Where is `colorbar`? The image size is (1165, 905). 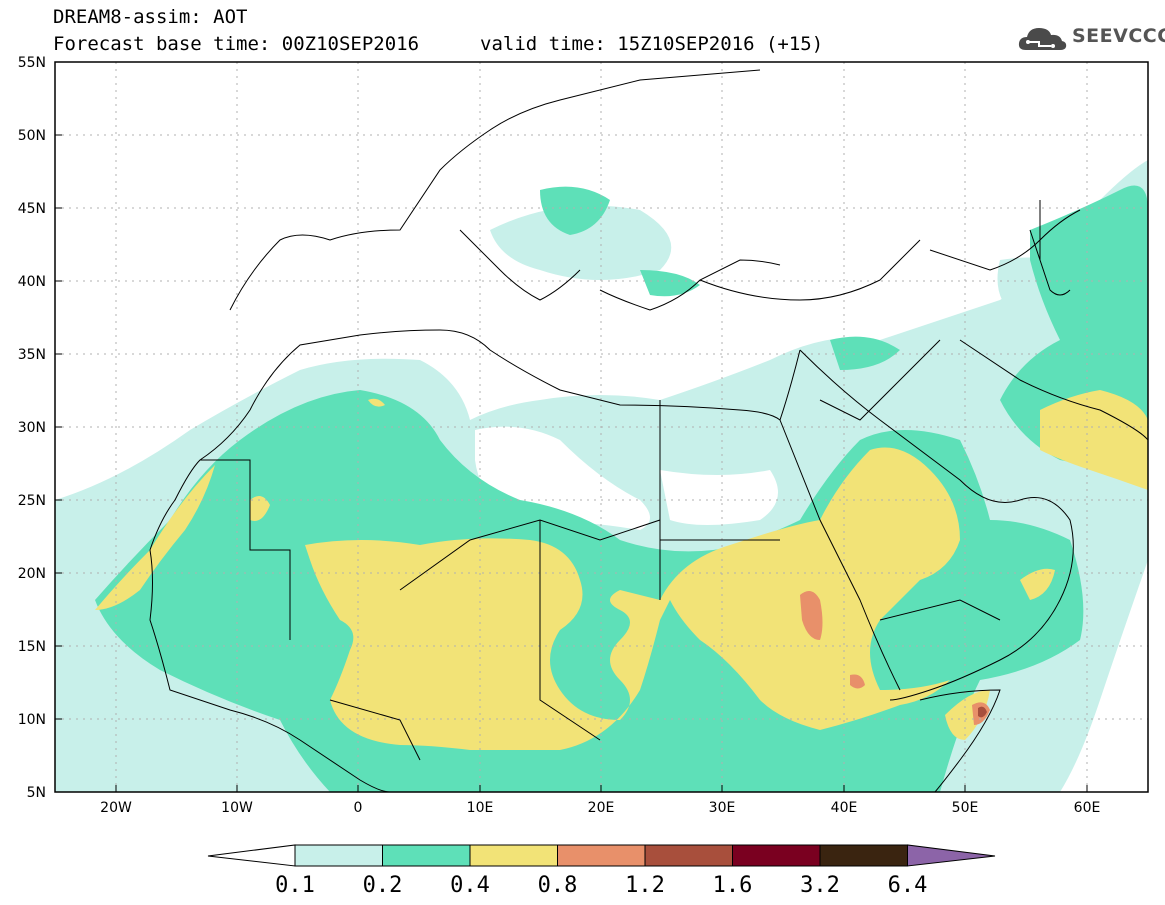 colorbar is located at coordinates (601, 855).